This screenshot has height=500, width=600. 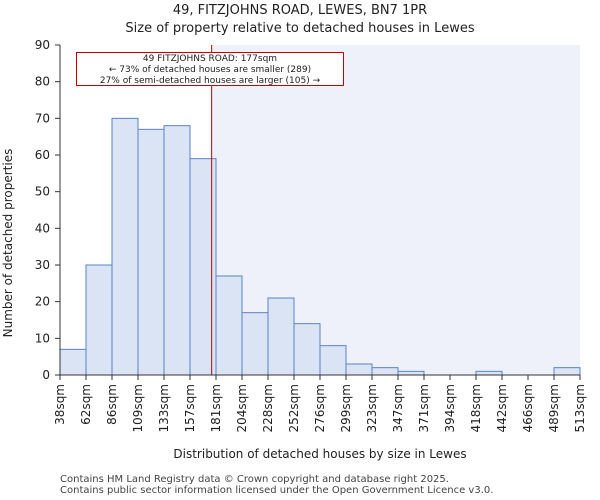 What do you see at coordinates (42, 228) in the screenshot?
I see `y-tick-label-40: 40` at bounding box center [42, 228].